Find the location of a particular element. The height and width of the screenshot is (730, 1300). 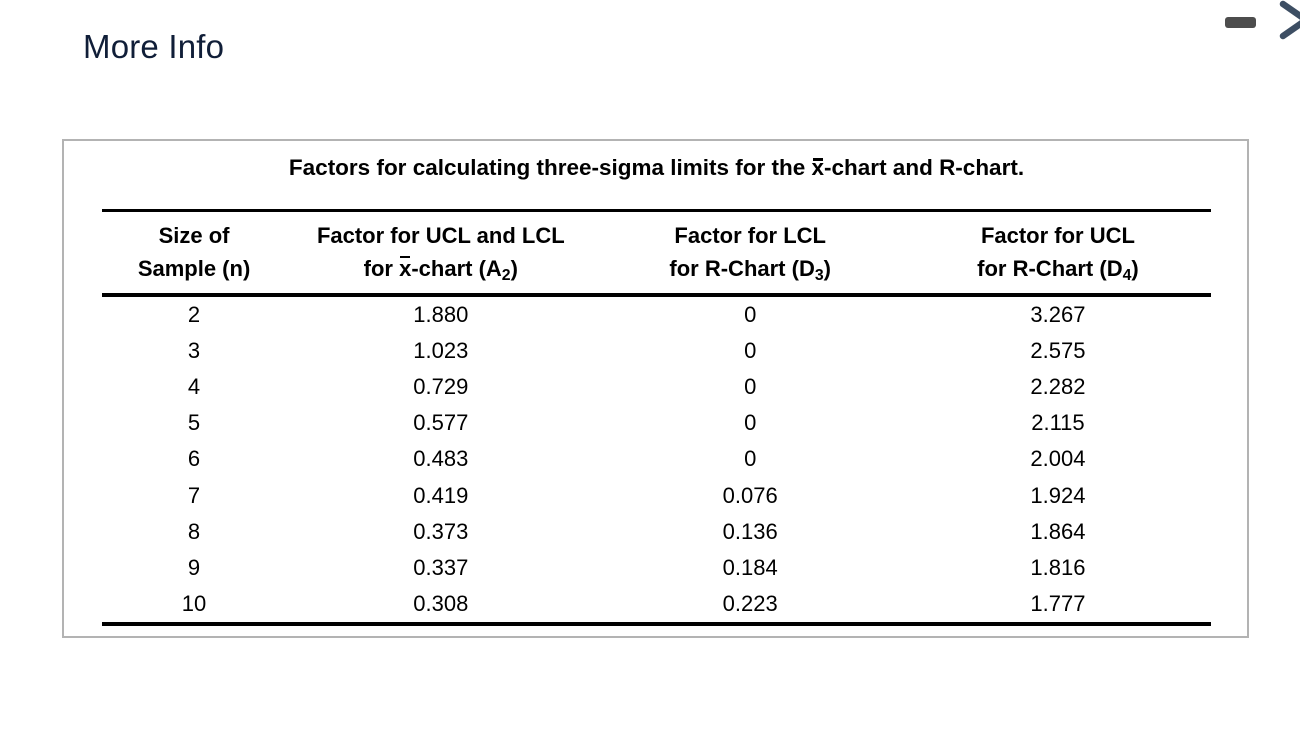

subscript: 2 is located at coordinates (506, 275).